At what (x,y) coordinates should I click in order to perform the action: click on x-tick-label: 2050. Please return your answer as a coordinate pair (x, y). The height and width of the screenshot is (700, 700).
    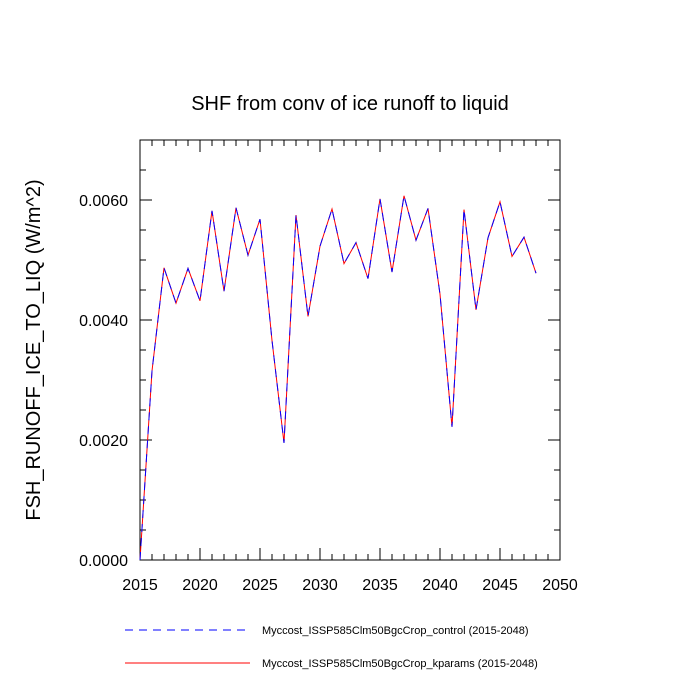
    Looking at the image, I should click on (560, 585).